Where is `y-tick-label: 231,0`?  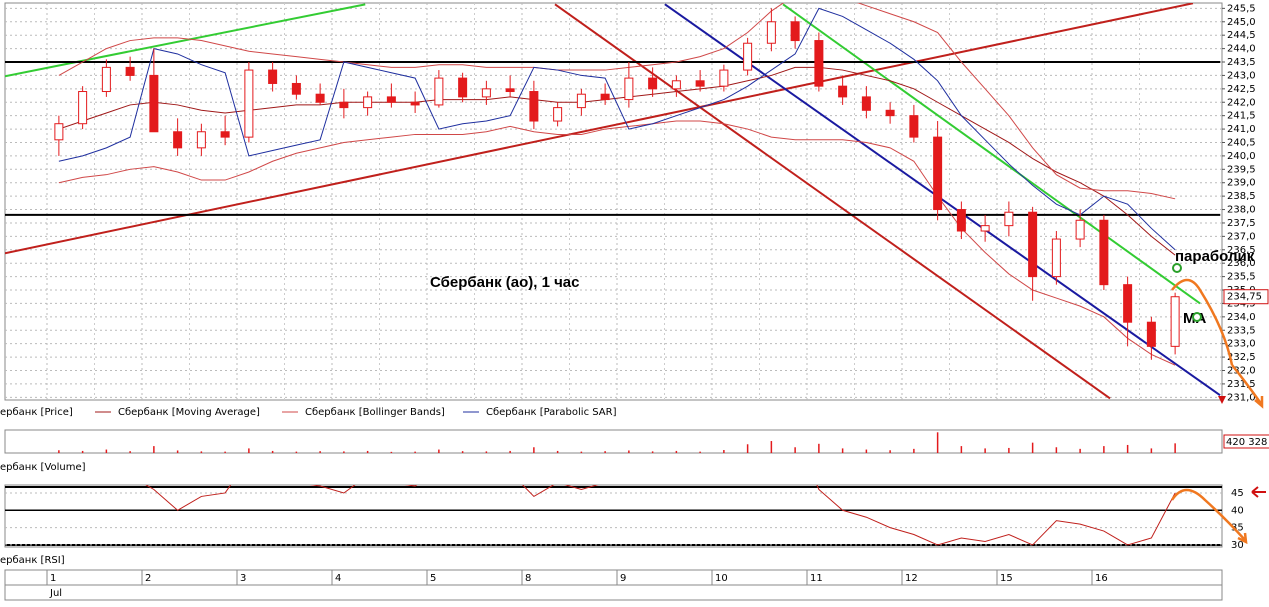
y-tick-label: 231,0 is located at coordinates (1241, 397).